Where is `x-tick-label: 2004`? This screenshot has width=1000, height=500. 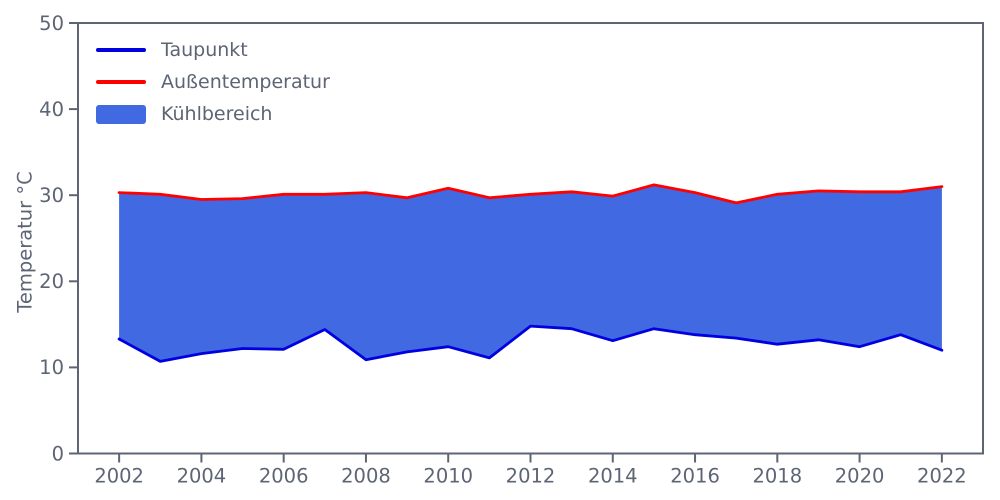
x-tick-label: 2004 is located at coordinates (202, 476).